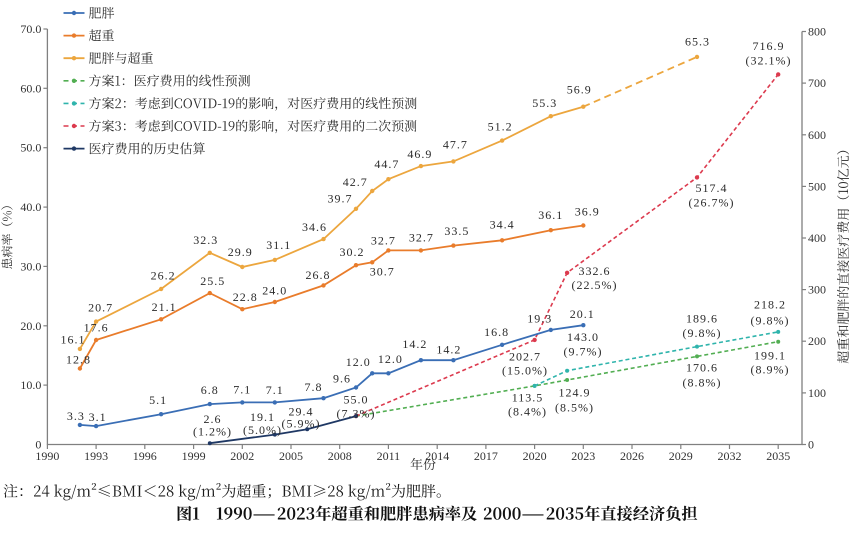 Image resolution: width=865 pixels, height=536 pixels. I want to click on svg-text: 16.8, so click(496, 332).